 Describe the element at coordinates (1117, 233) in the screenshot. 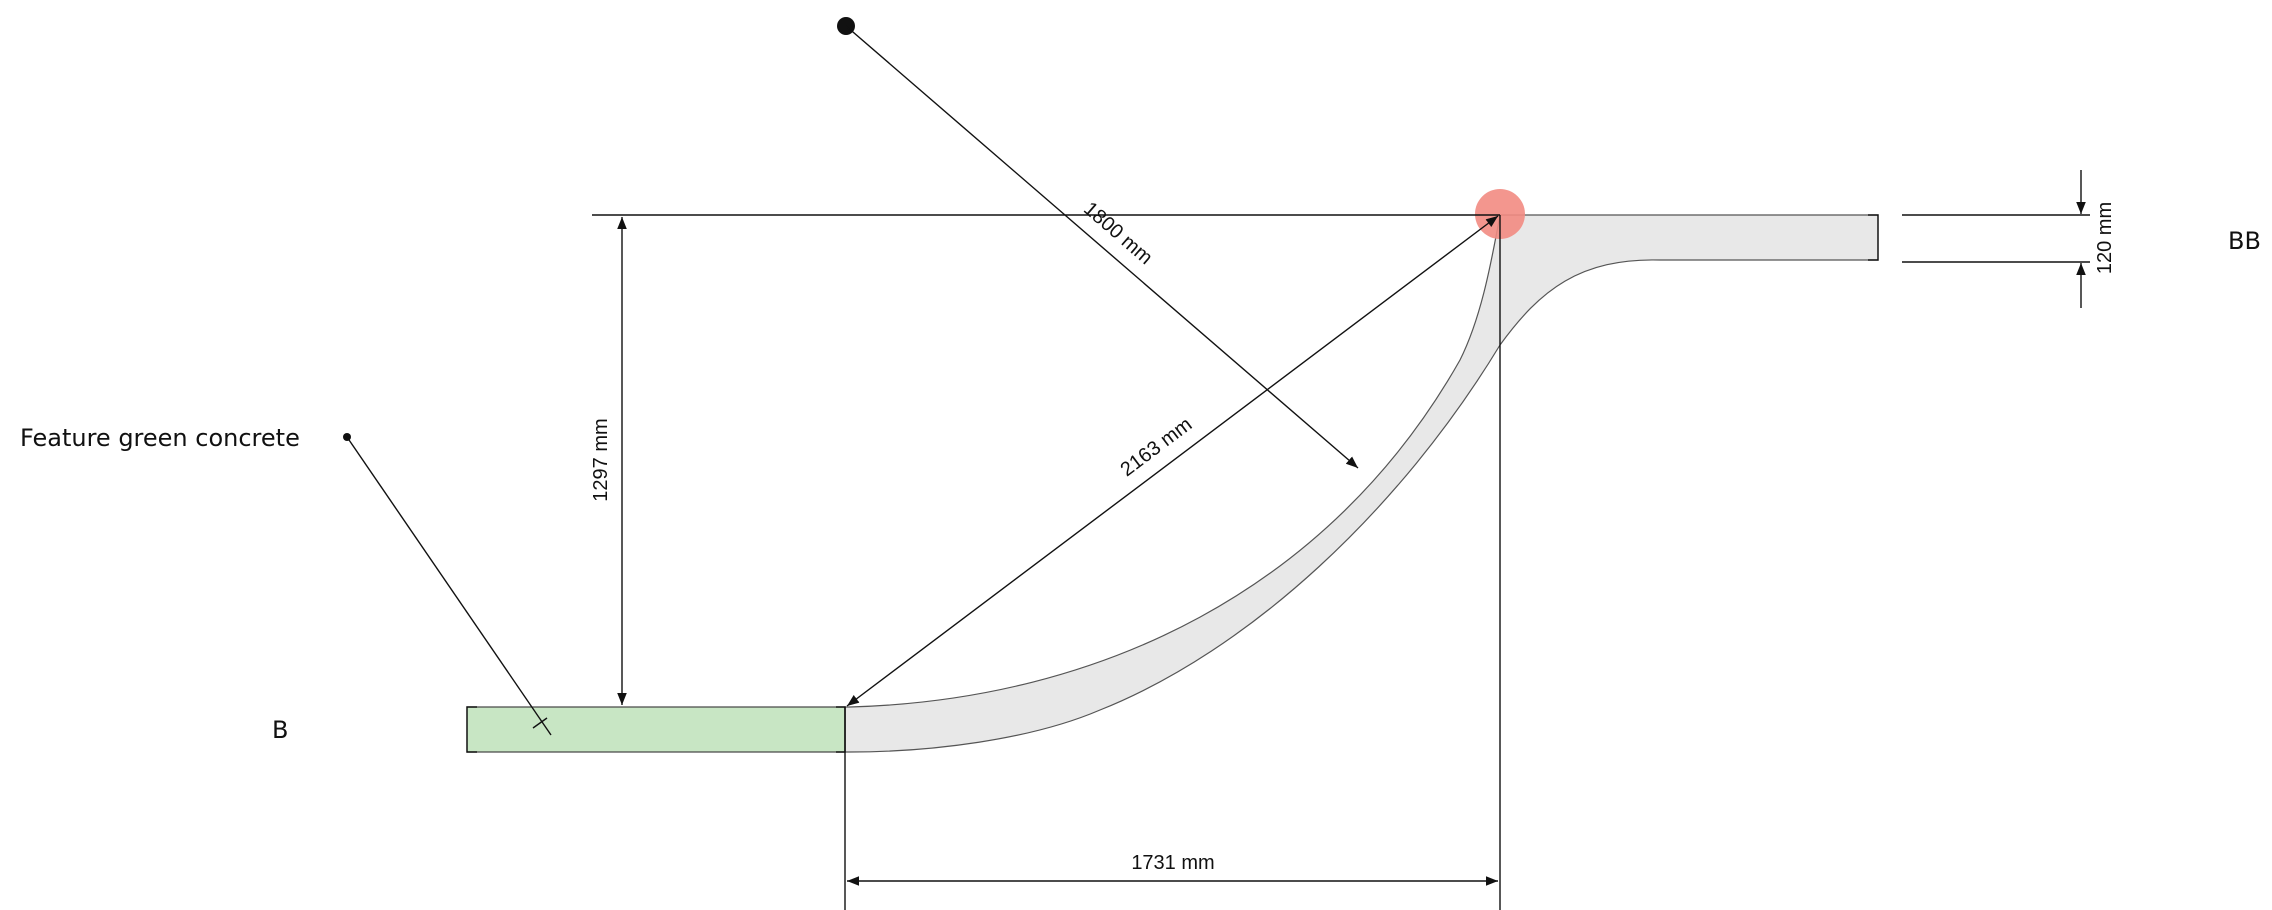

I see `radius-dimension-text: 1800 mm` at that location.